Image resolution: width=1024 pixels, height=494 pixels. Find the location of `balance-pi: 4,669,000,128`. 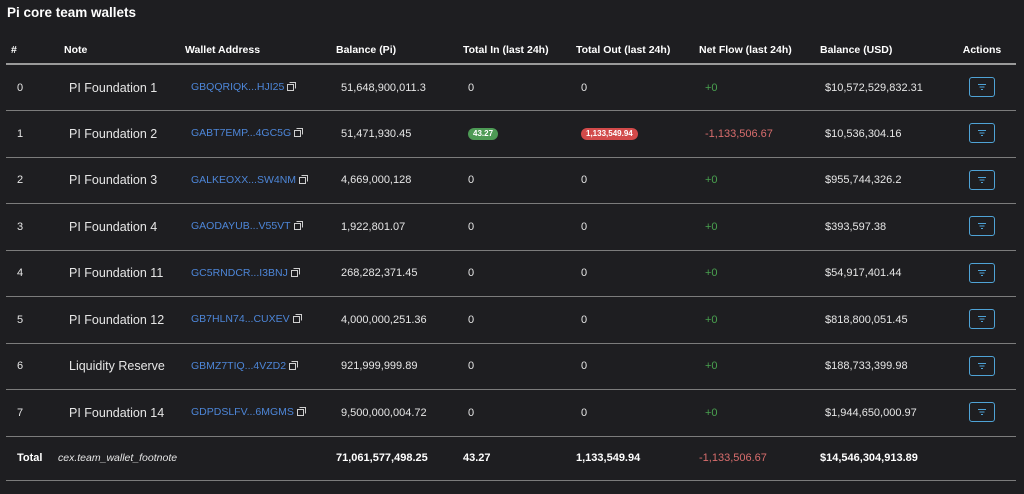

balance-pi: 4,669,000,128 is located at coordinates (376, 180).